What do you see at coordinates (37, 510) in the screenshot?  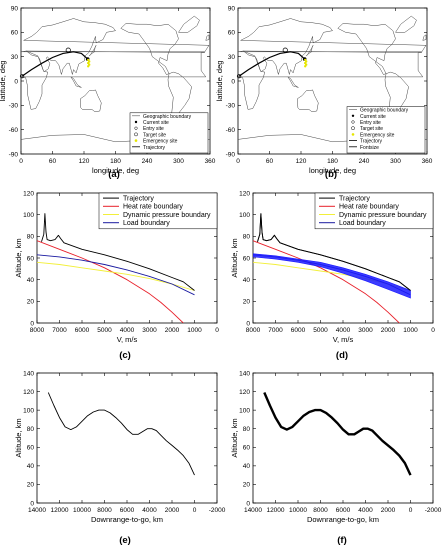 I see `x-tick-label: 14000` at bounding box center [37, 510].